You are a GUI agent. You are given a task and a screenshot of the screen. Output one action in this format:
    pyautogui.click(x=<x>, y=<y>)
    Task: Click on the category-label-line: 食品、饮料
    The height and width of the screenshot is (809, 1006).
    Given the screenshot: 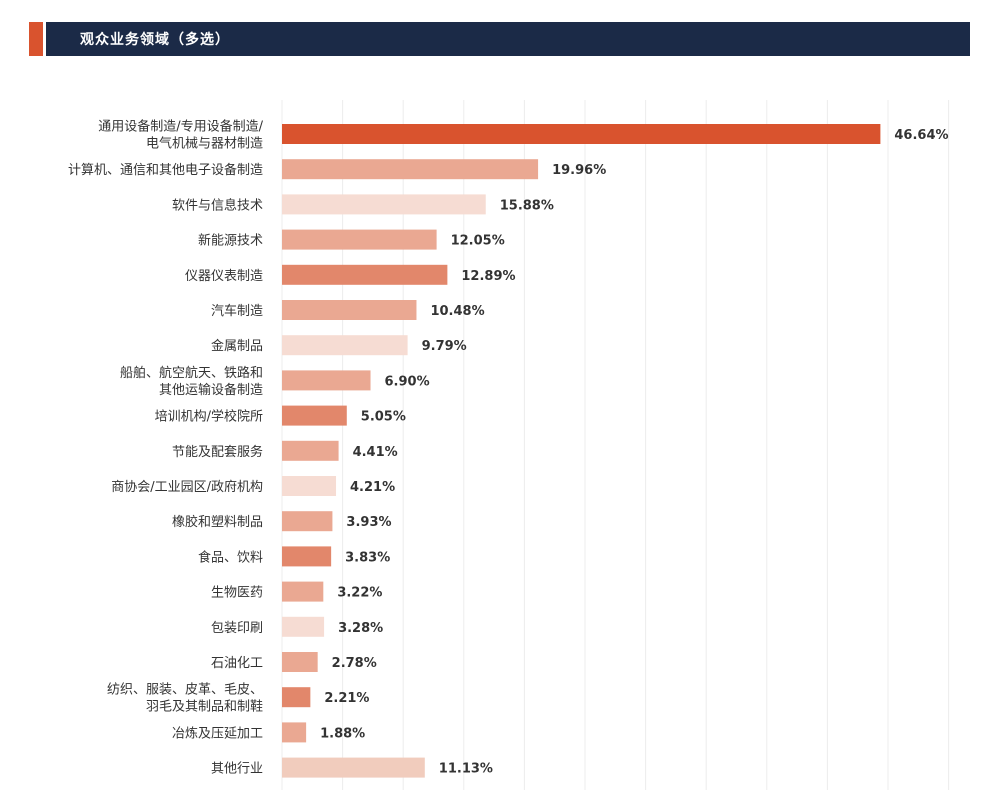 What is the action you would take?
    pyautogui.click(x=230, y=557)
    